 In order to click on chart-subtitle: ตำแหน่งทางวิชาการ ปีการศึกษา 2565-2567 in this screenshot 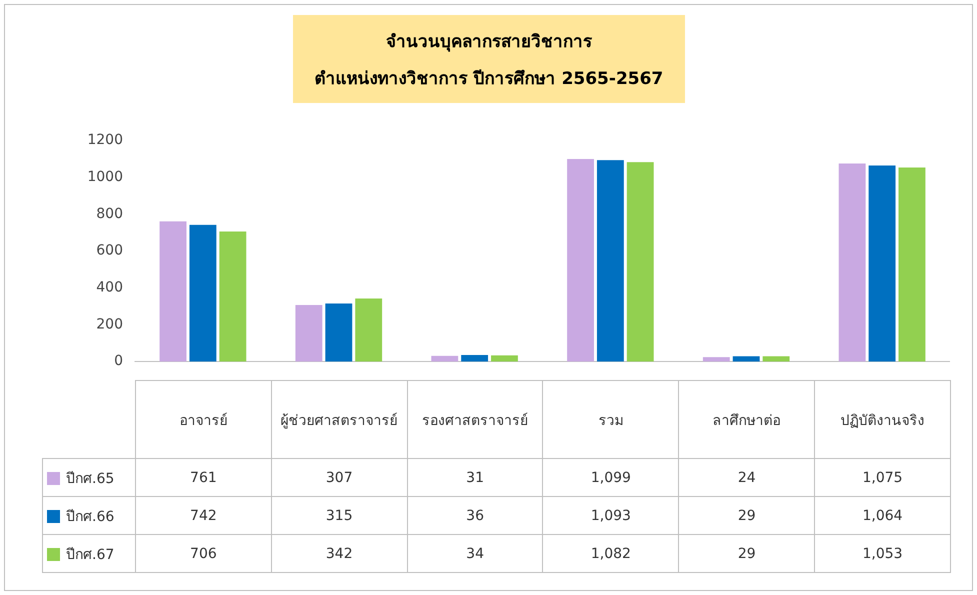, I will do `click(489, 79)`.